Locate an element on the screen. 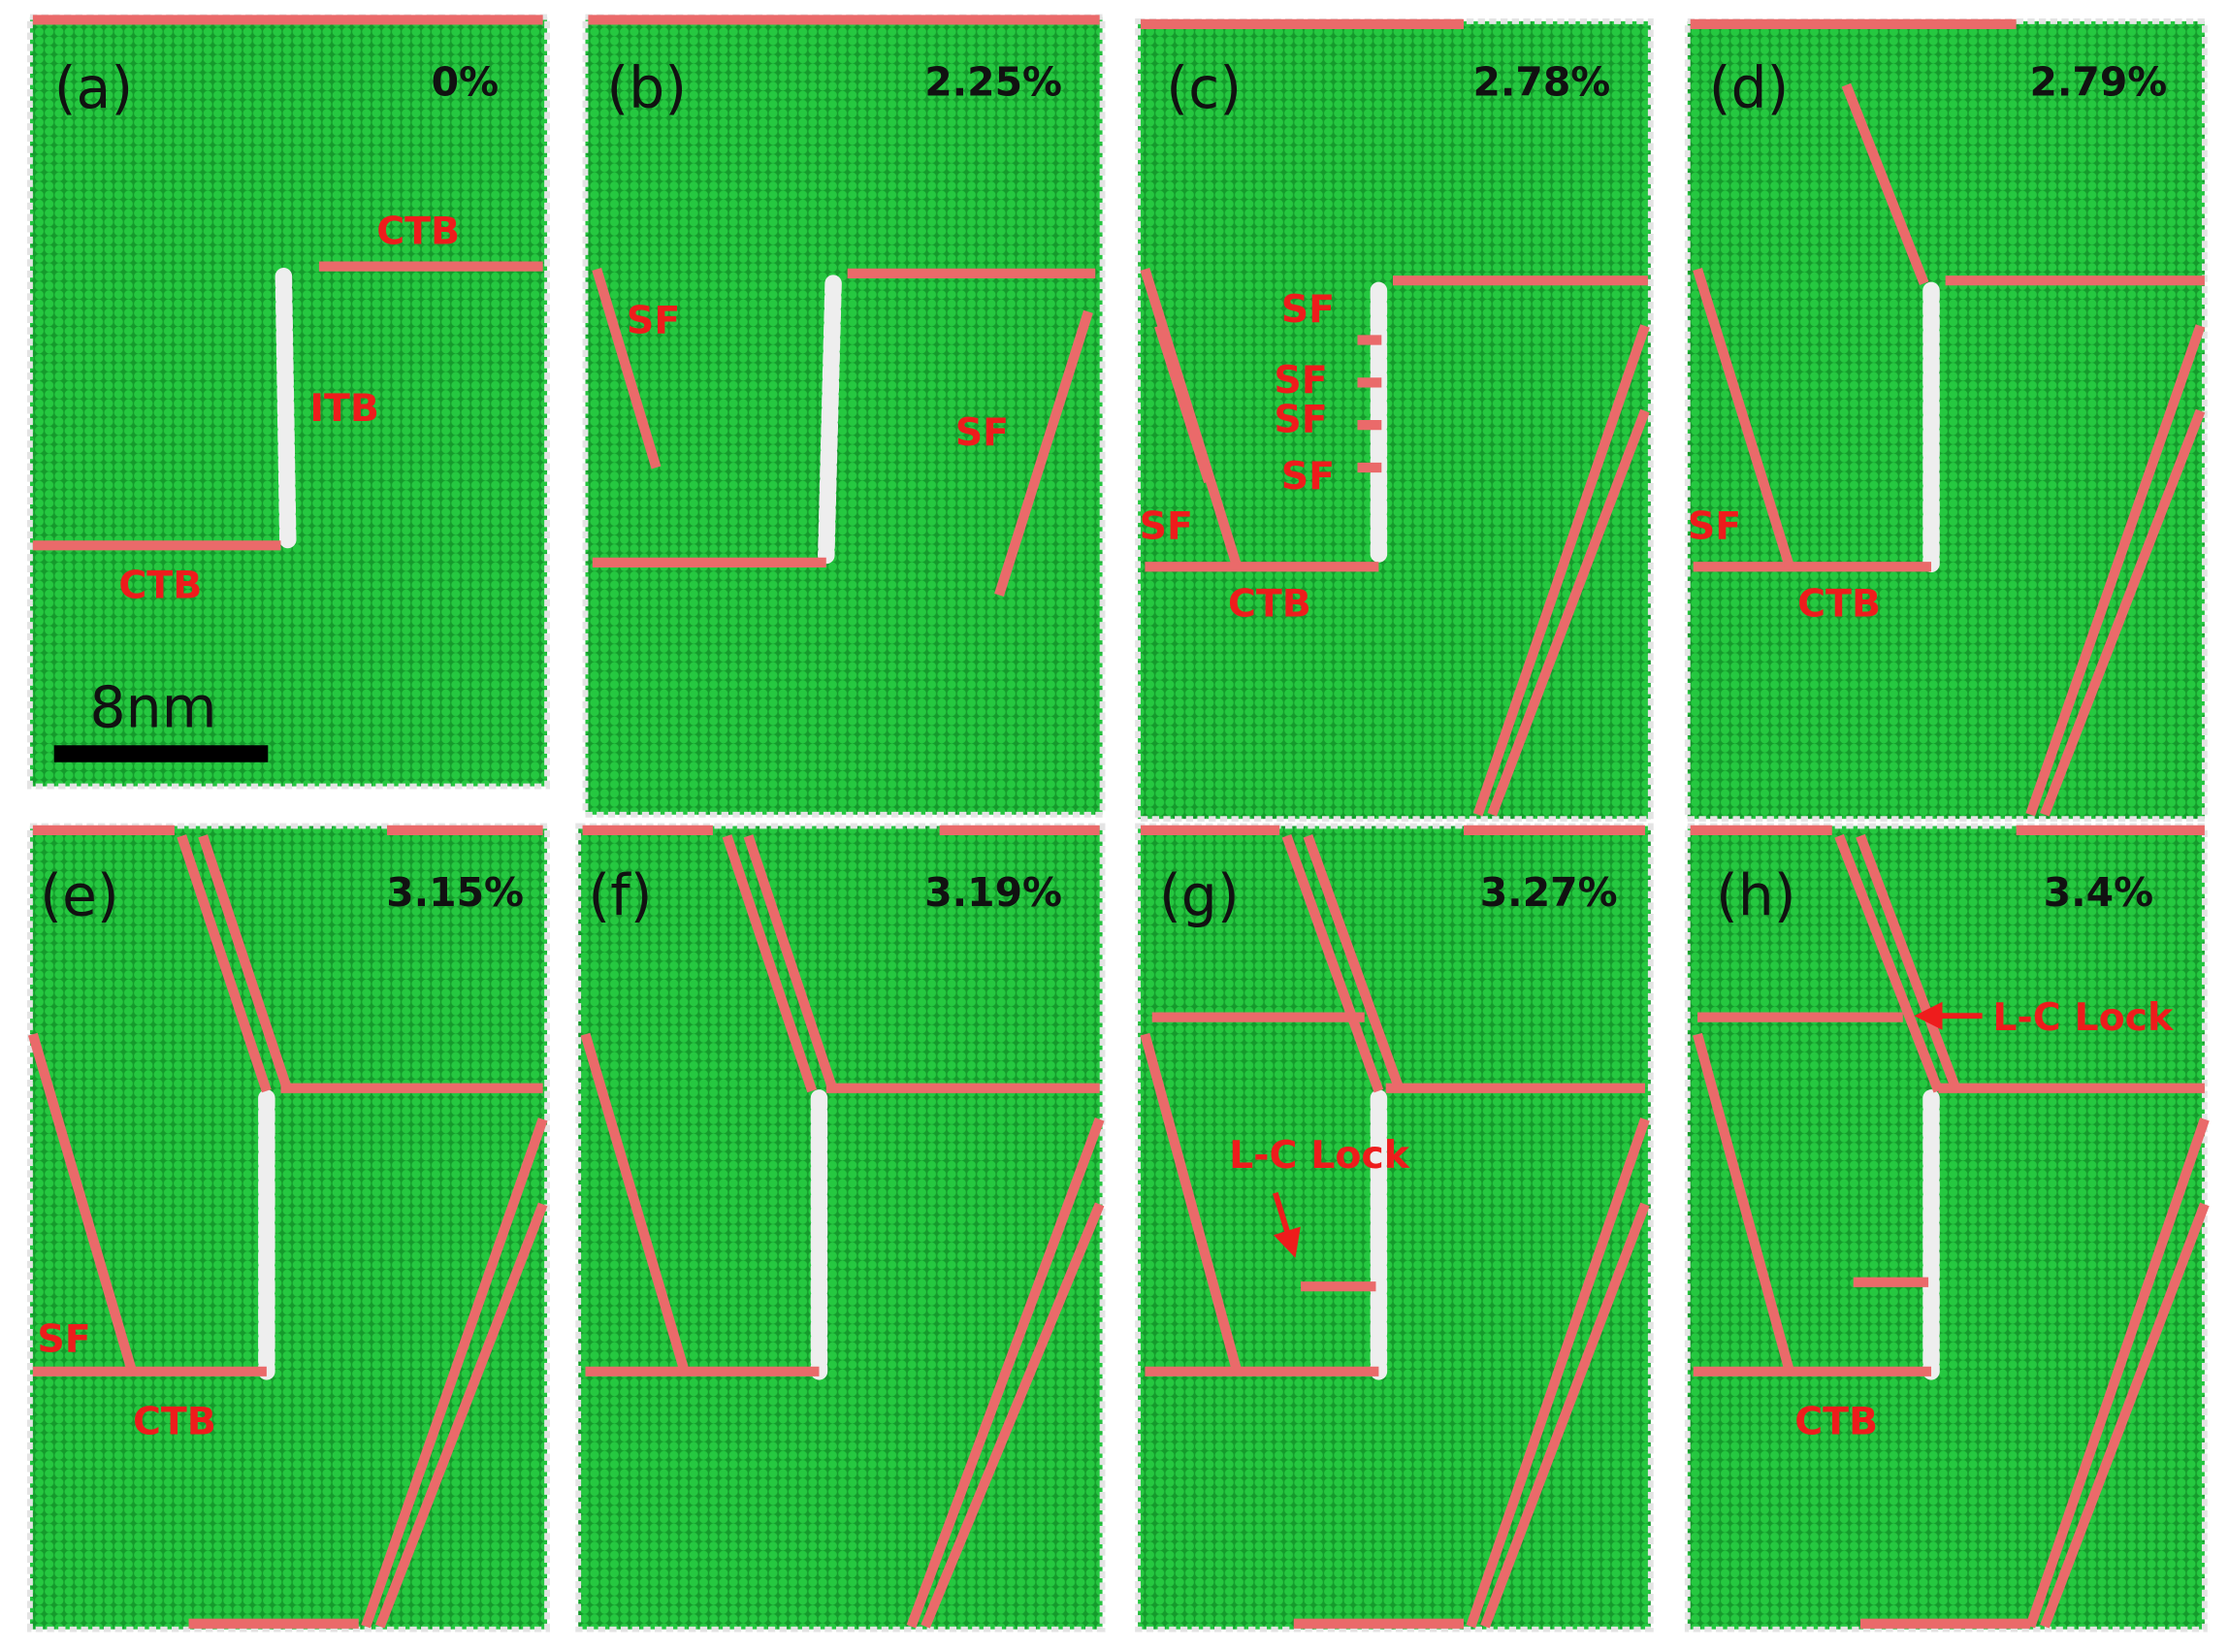  panel-label: (g) is located at coordinates (1199, 896).